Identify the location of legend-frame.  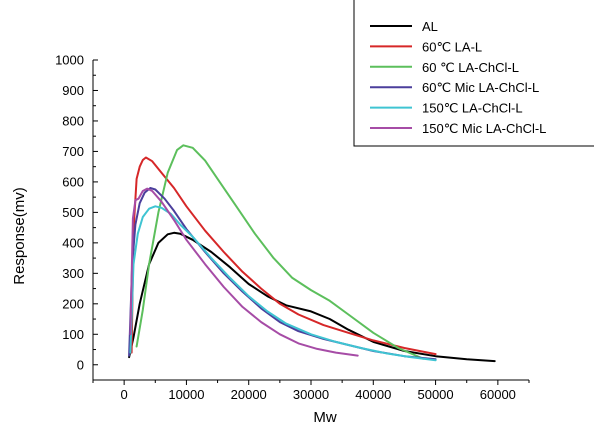
(473, 73).